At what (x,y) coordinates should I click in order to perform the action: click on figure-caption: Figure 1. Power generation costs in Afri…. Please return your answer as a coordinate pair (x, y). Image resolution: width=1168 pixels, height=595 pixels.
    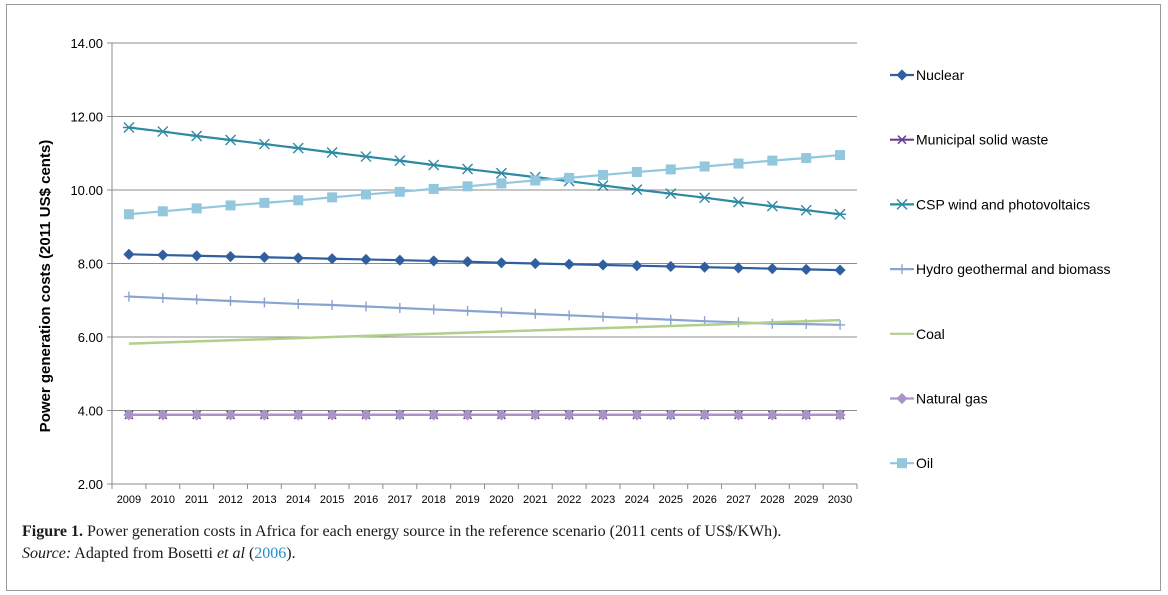
    Looking at the image, I should click on (582, 543).